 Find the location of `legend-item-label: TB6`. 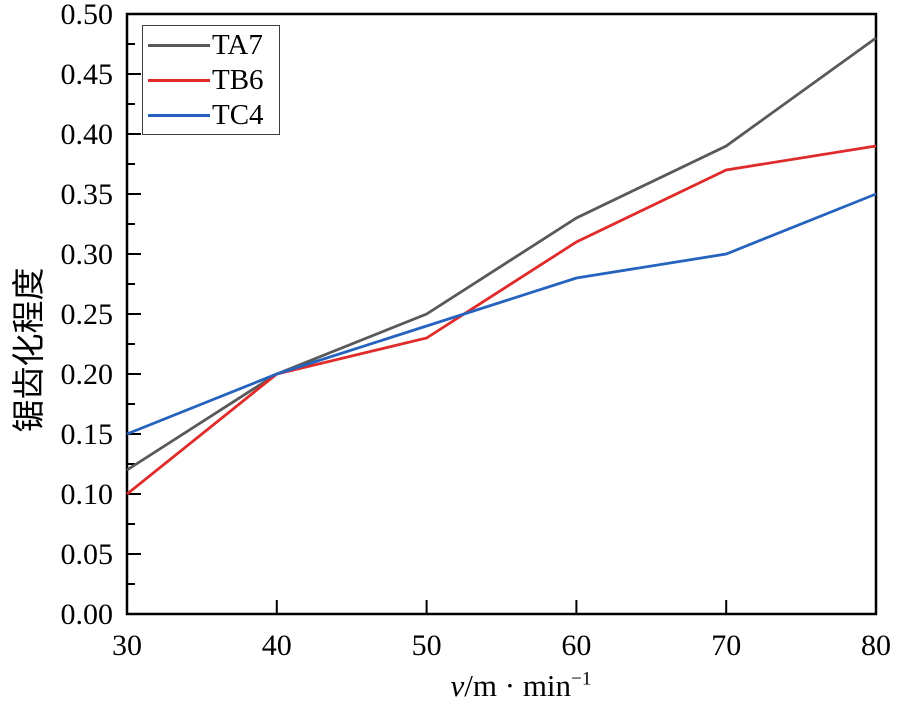

legend-item-label: TB6 is located at coordinates (238, 79).